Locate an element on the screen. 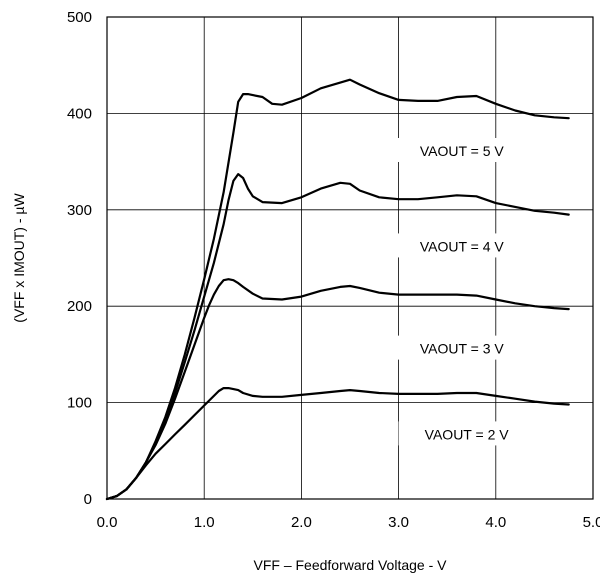 This screenshot has width=600, height=580. x-tick-label: 3.0 is located at coordinates (398, 522).